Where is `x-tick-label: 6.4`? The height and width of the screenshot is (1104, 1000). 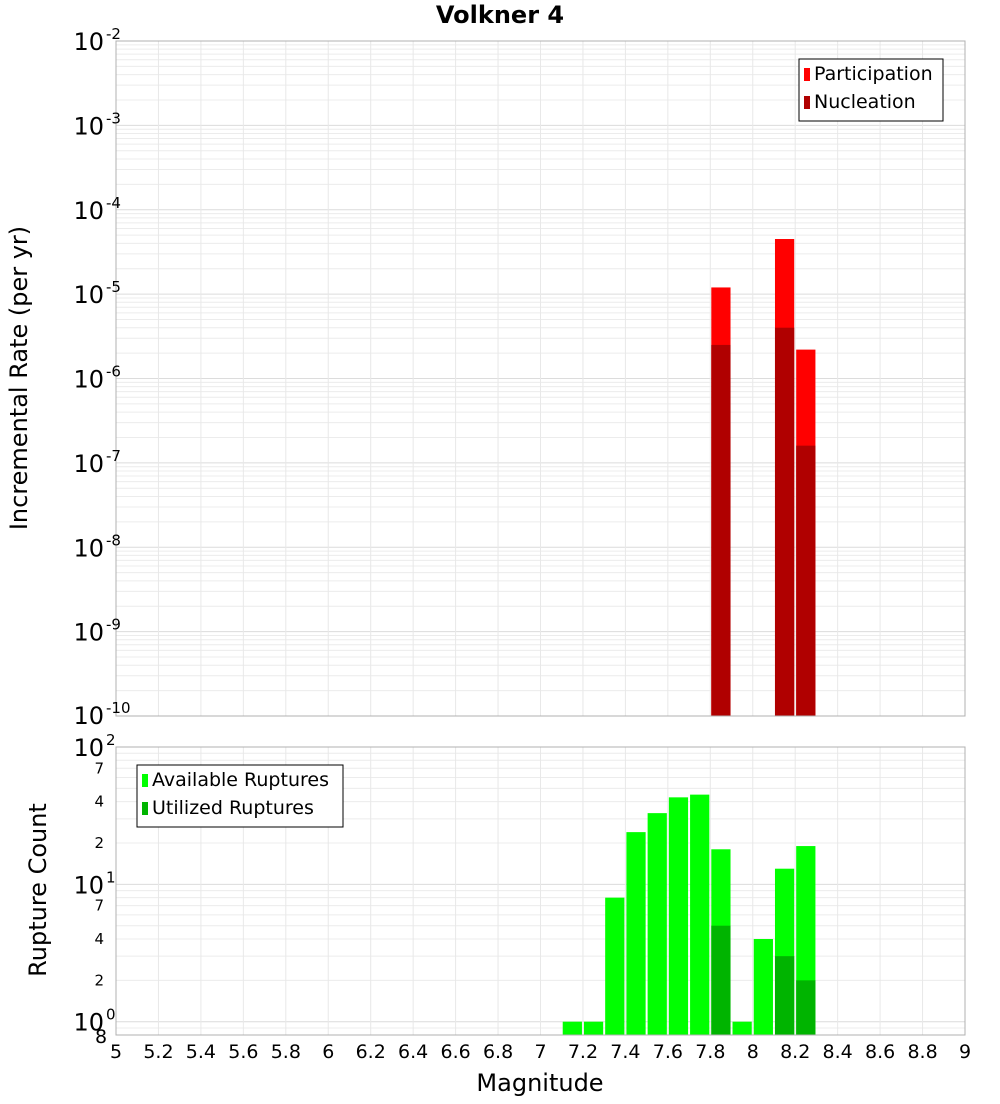
x-tick-label: 6.4 is located at coordinates (413, 1052).